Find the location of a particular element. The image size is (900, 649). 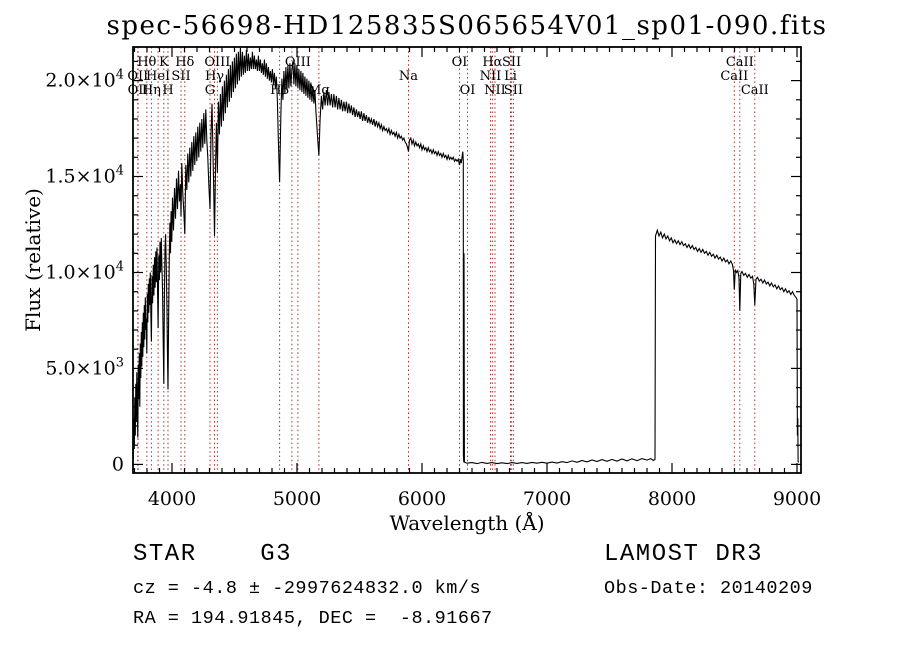

obs-date-label: Obs-Date: 20140209 is located at coordinates (708, 588).